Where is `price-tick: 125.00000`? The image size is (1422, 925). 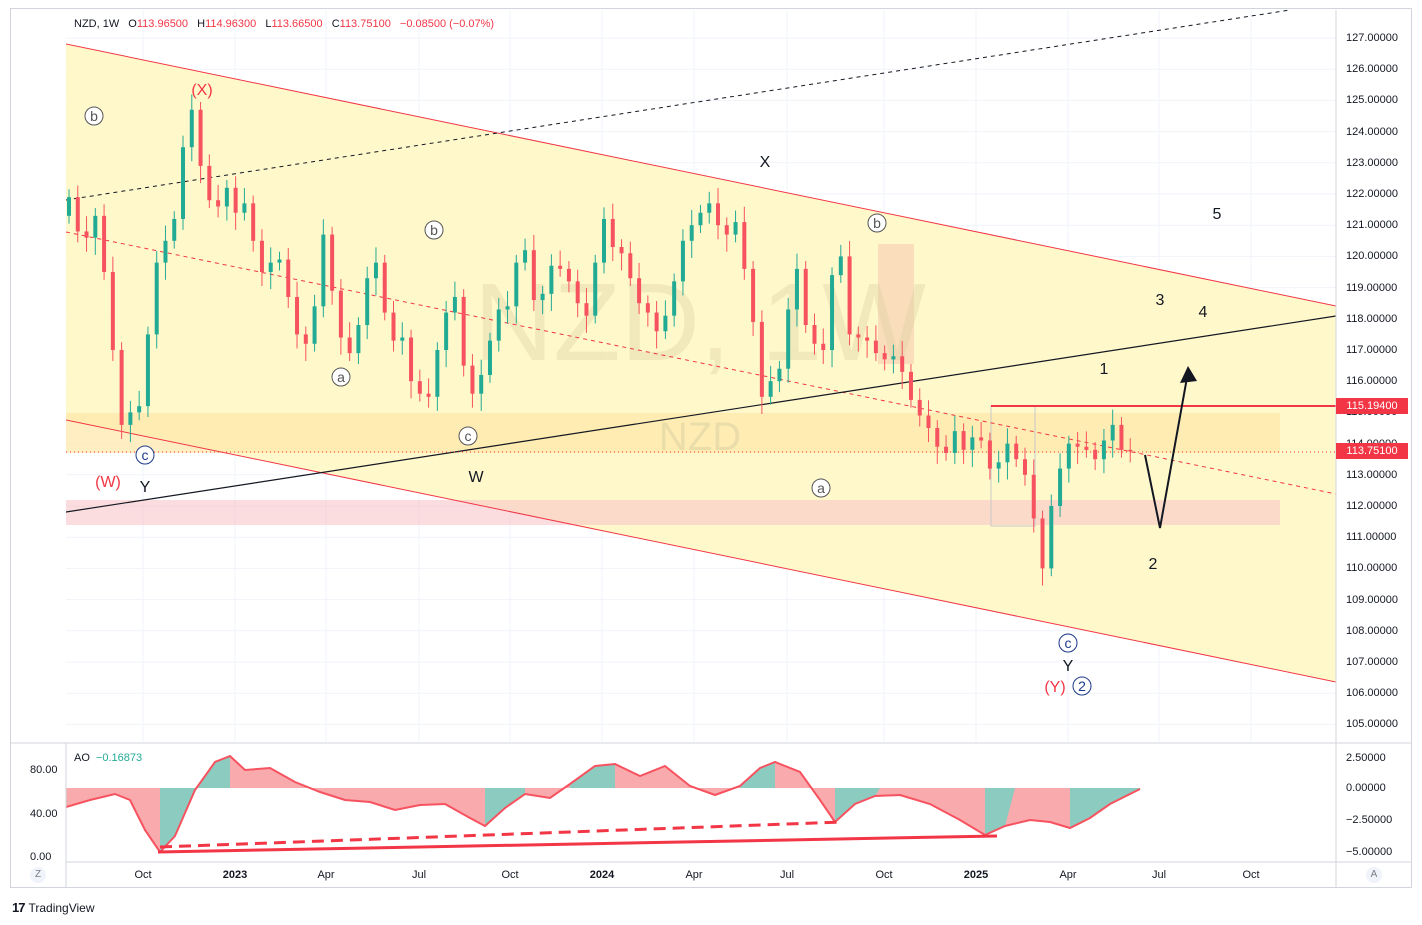
price-tick: 125.00000 is located at coordinates (1372, 100).